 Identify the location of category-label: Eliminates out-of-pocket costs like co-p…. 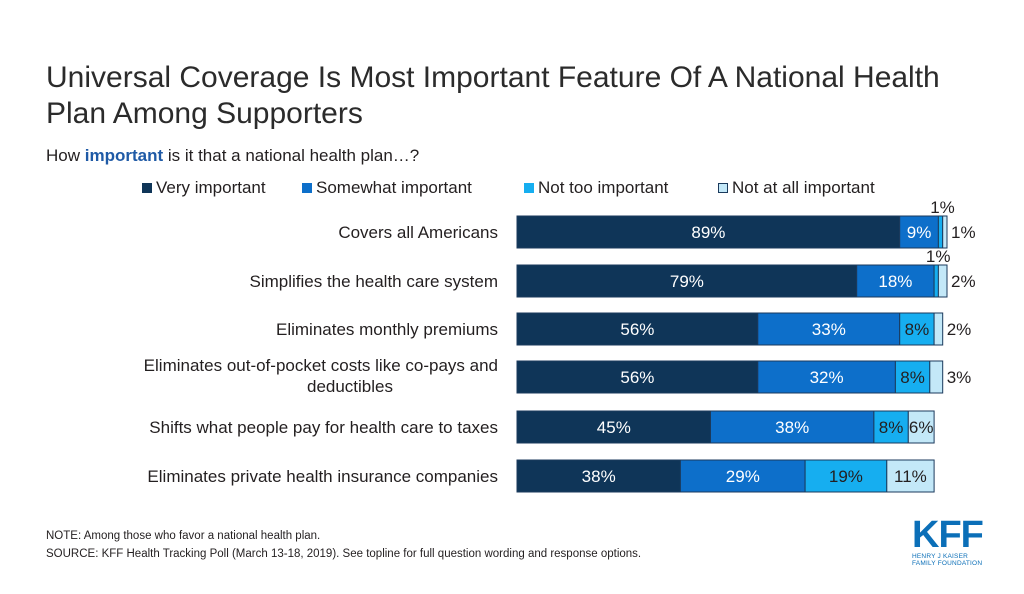
(321, 376).